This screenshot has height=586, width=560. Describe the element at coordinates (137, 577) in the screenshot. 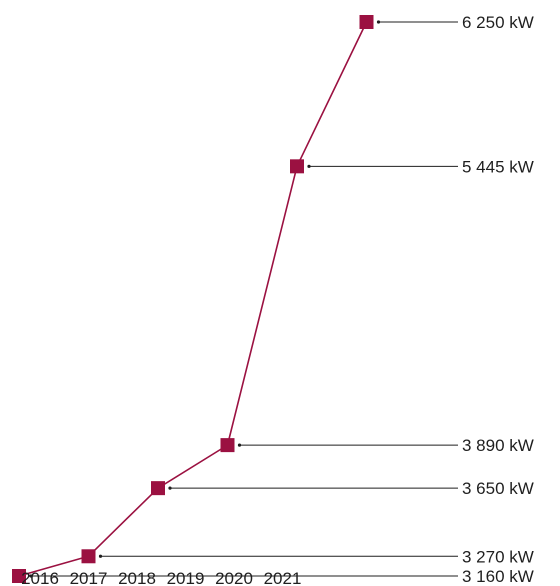

I see `x-tick-label: 2018` at that location.